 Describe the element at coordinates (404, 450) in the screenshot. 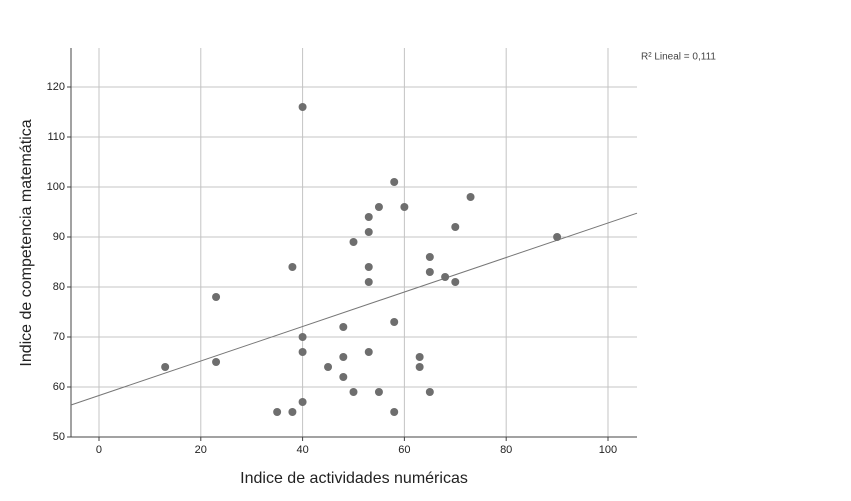

I see `x-tick-label: 60` at that location.